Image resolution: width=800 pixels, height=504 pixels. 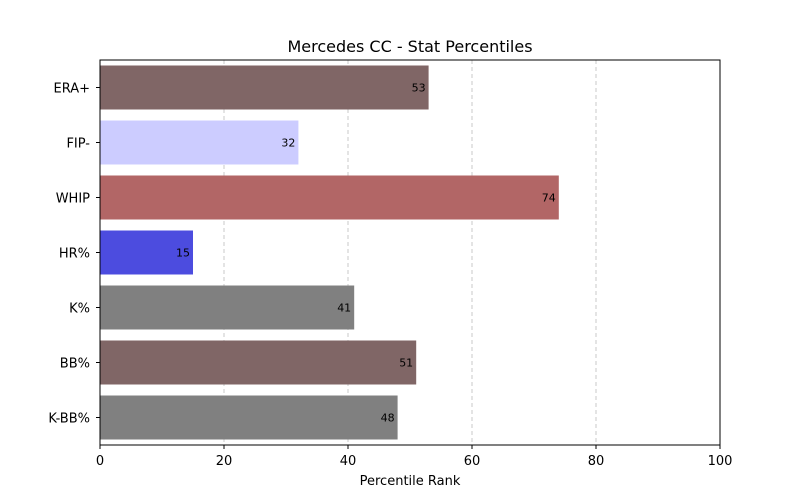 I want to click on y-tick-label: HR%, so click(x=74, y=254).